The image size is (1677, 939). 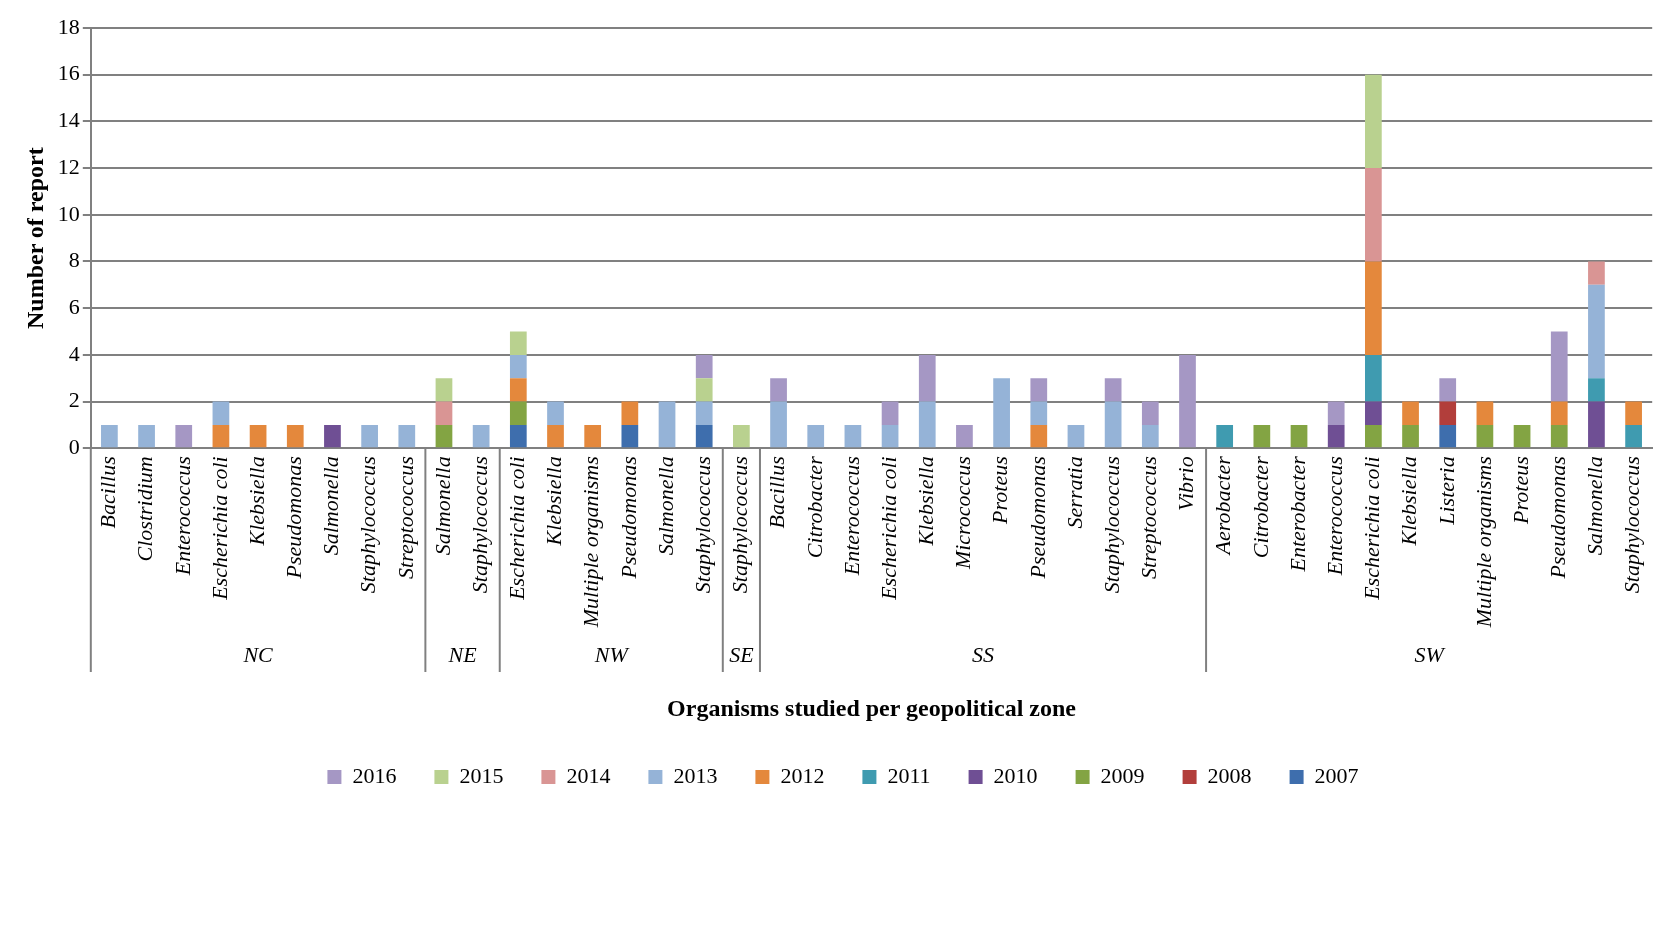 I want to click on legend-label: 2015, so click(x=481, y=775).